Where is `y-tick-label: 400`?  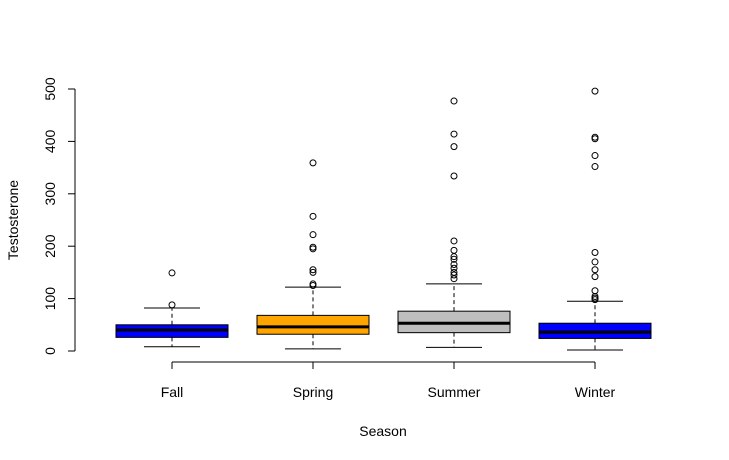
y-tick-label: 400 is located at coordinates (50, 142).